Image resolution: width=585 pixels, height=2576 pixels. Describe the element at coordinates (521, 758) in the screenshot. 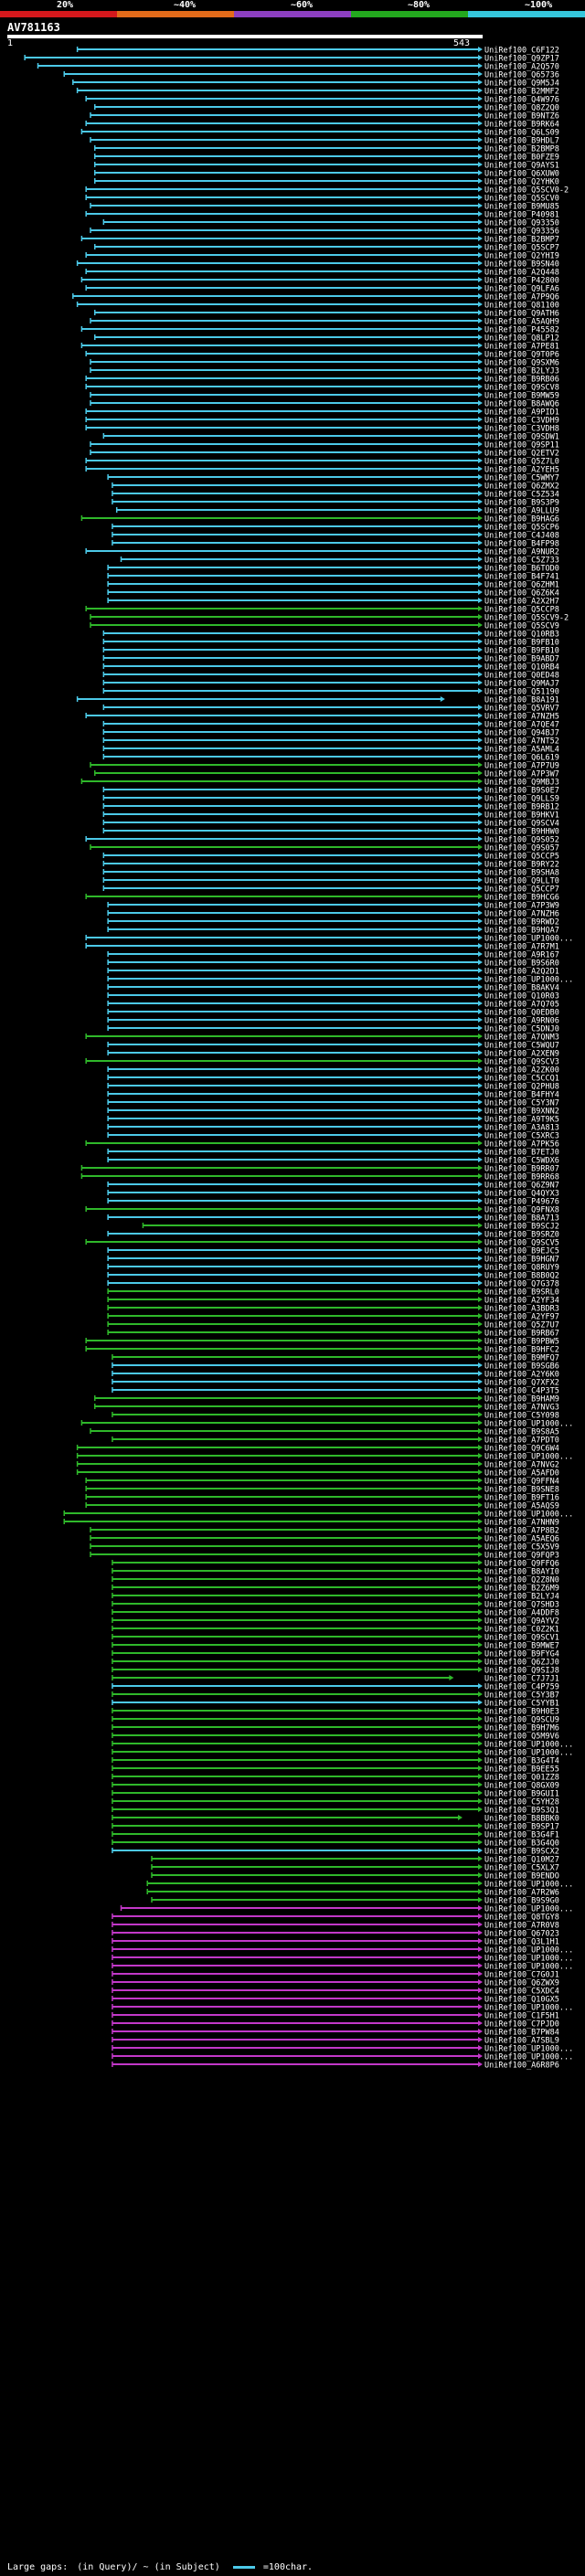

I see `hit-label: UniRef100_Q6L619` at that location.